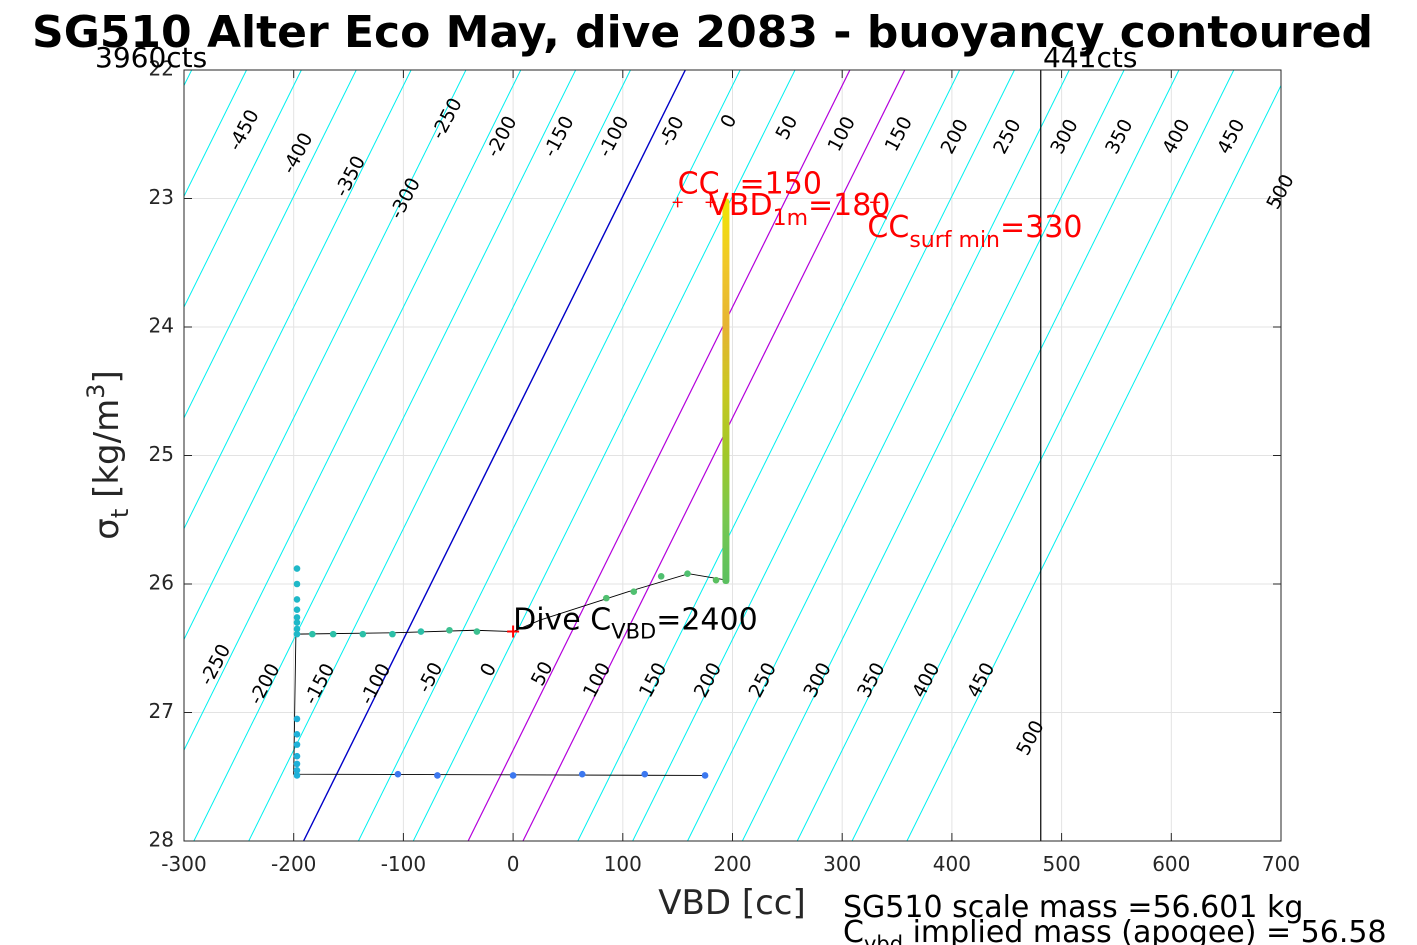  Describe the element at coordinates (952, 864) in the screenshot. I see `x-tick-label: 400` at that location.